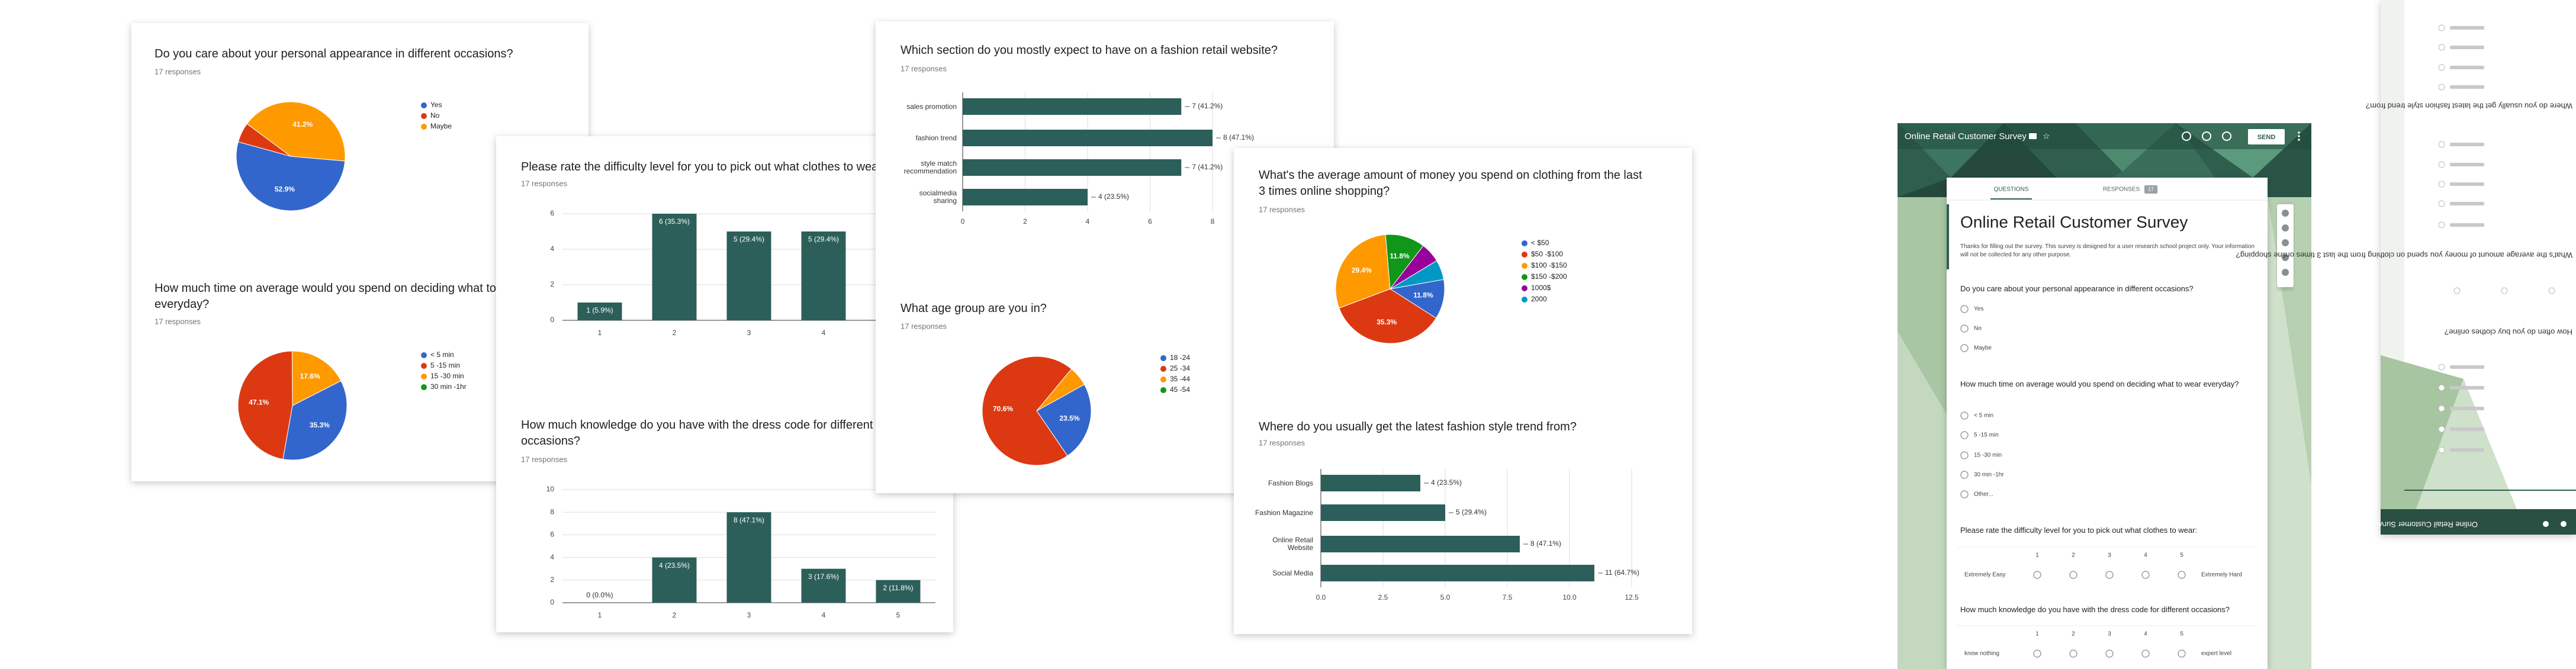  I want to click on y-tick-label-box: Fashion Magazine, so click(1284, 512).